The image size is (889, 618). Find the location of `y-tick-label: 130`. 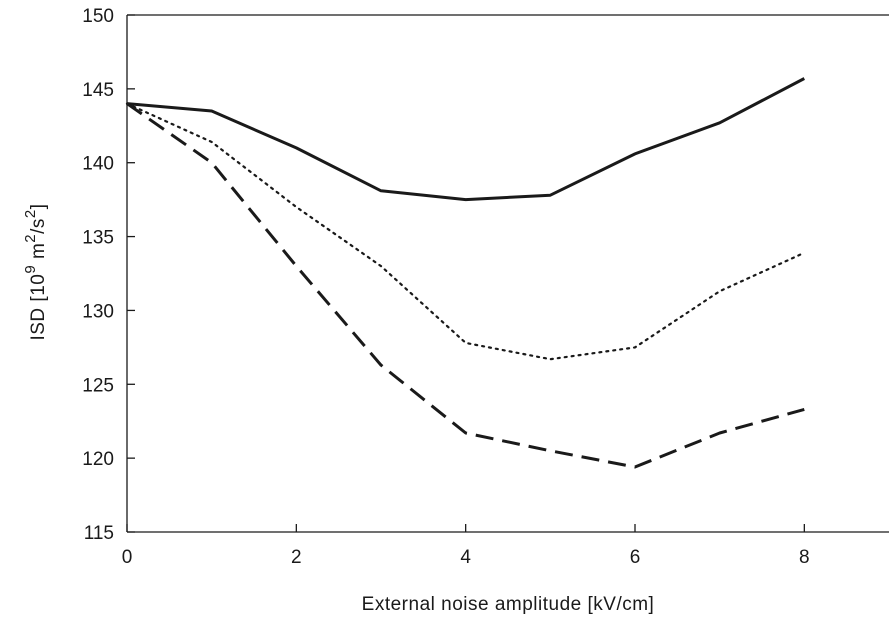

y-tick-label: 130 is located at coordinates (98, 311).